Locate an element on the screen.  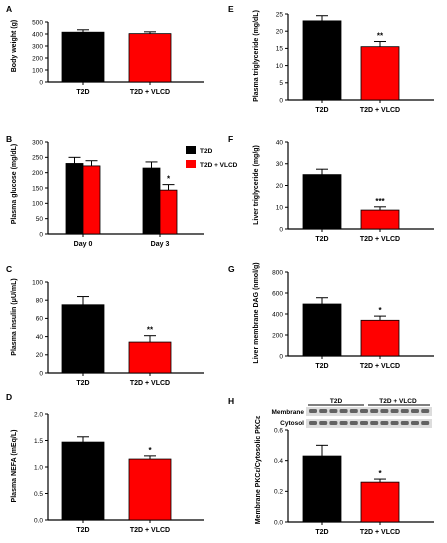
panel-g-significance-label: * is located at coordinates (380, 310).